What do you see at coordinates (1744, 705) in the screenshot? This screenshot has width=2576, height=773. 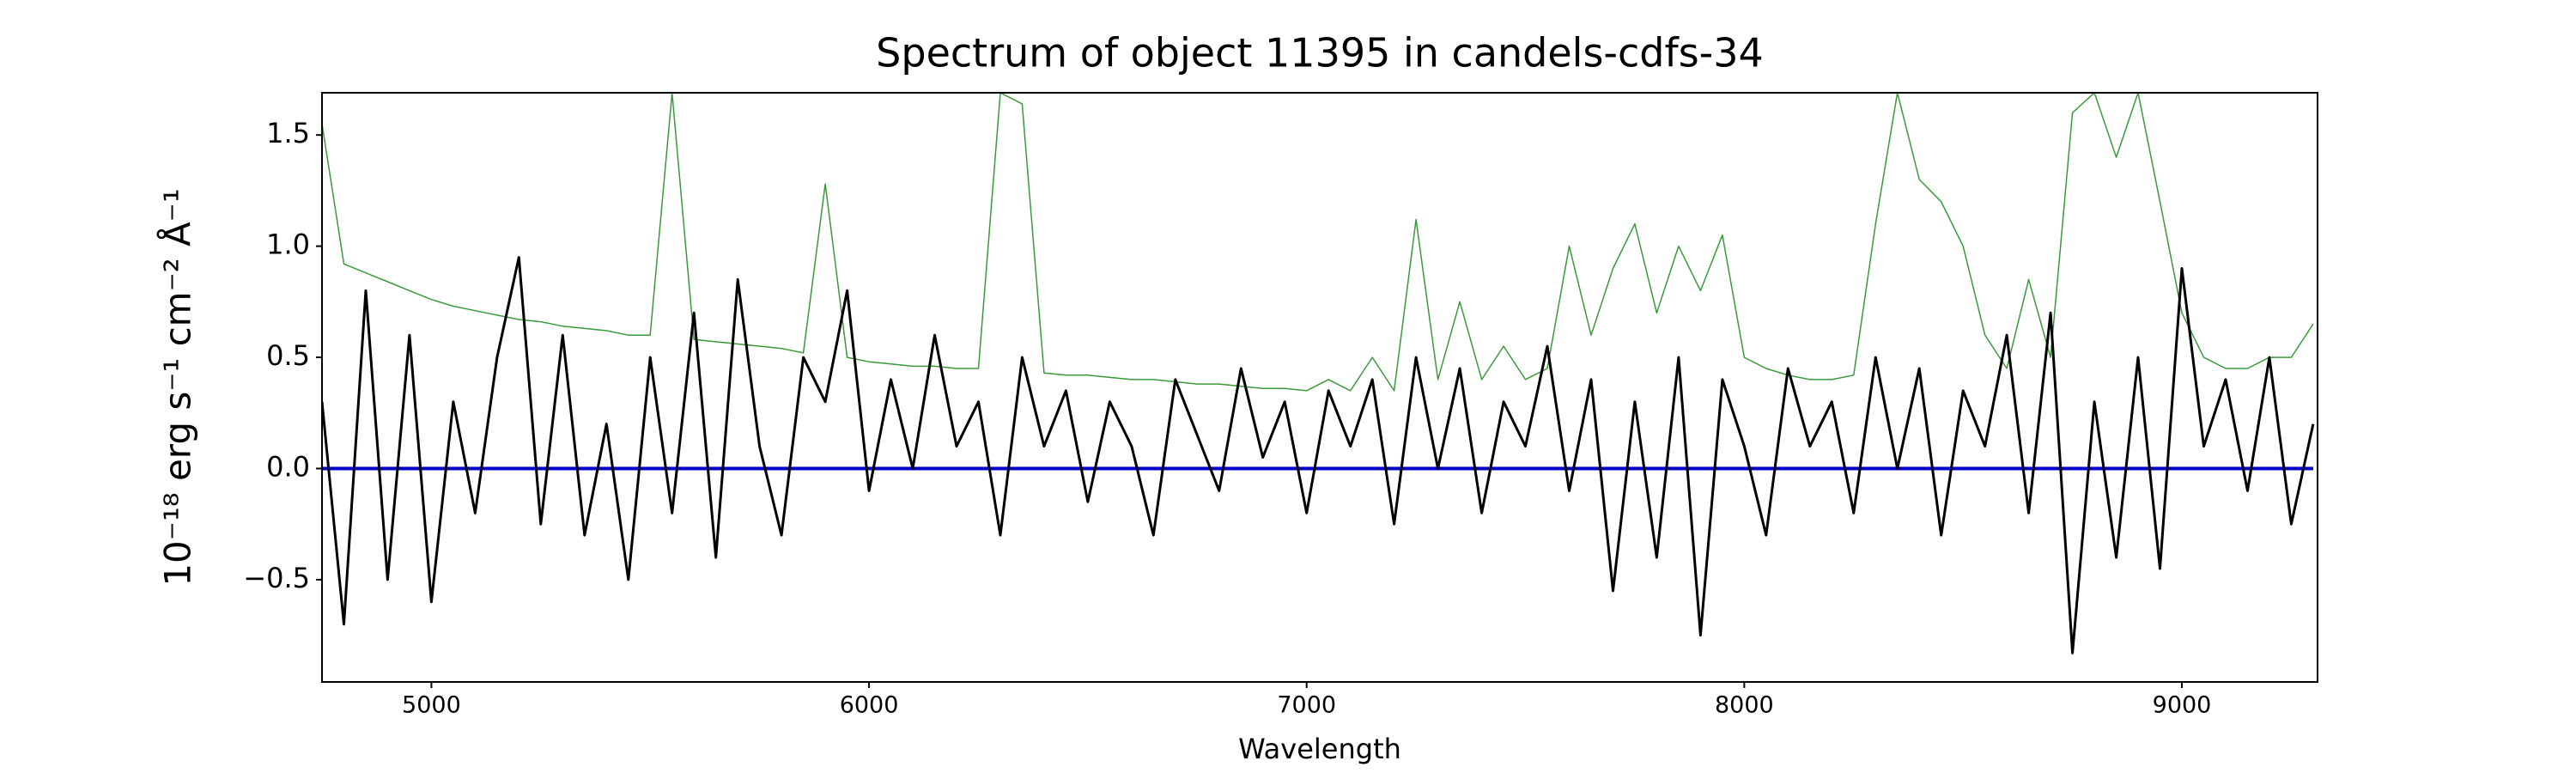 I see `x-tick-label: 8000` at bounding box center [1744, 705].